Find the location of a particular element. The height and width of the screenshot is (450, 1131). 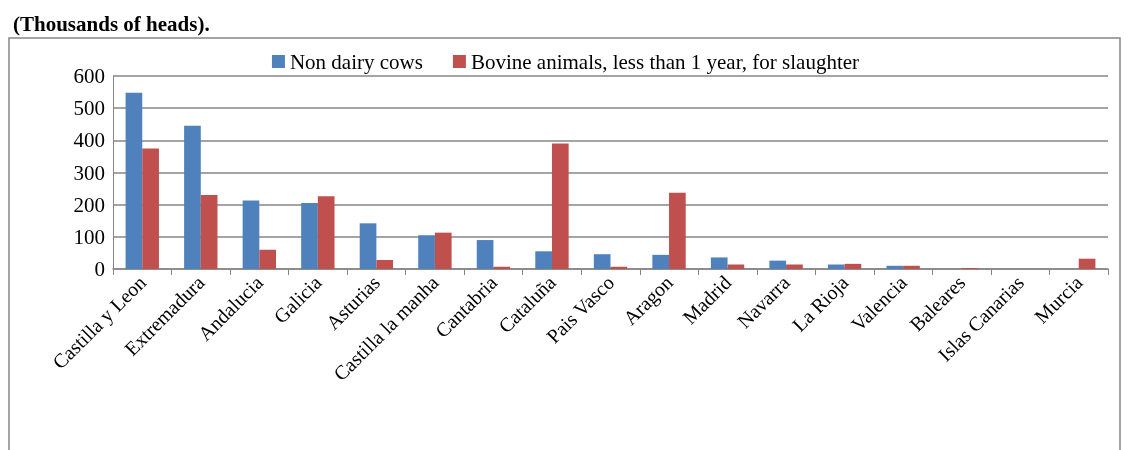

chart-title: (Thousands of heads). is located at coordinates (111, 23).